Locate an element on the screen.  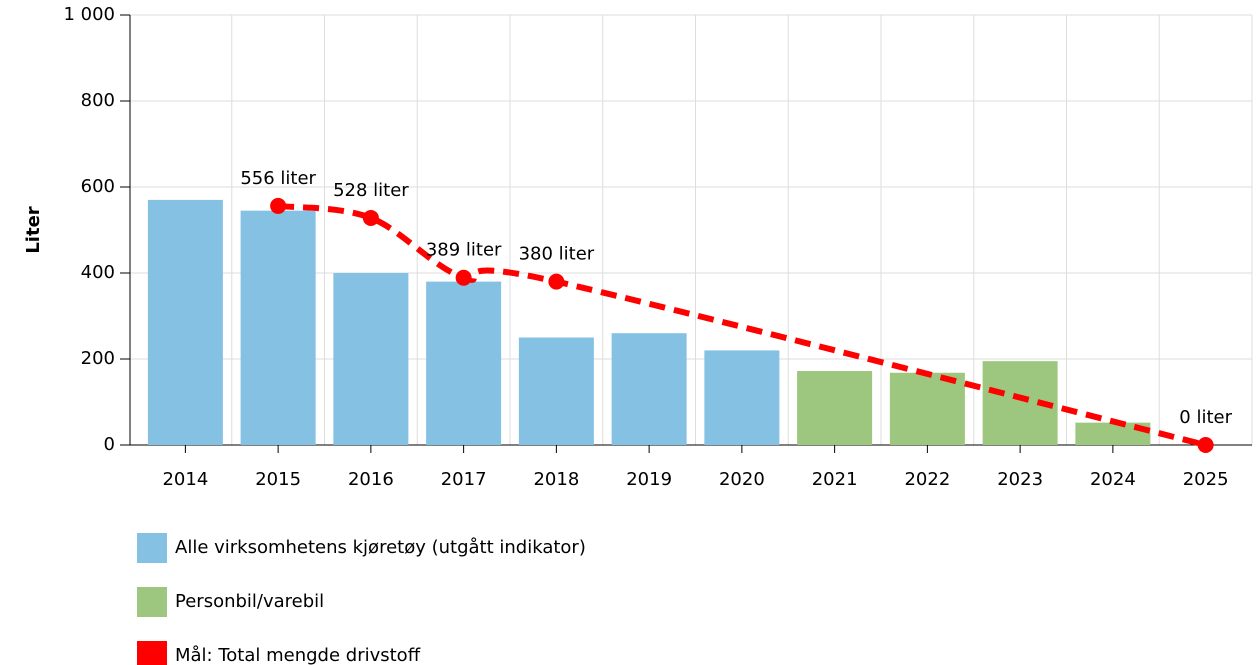
x-tick-label: 2015 is located at coordinates (278, 479).